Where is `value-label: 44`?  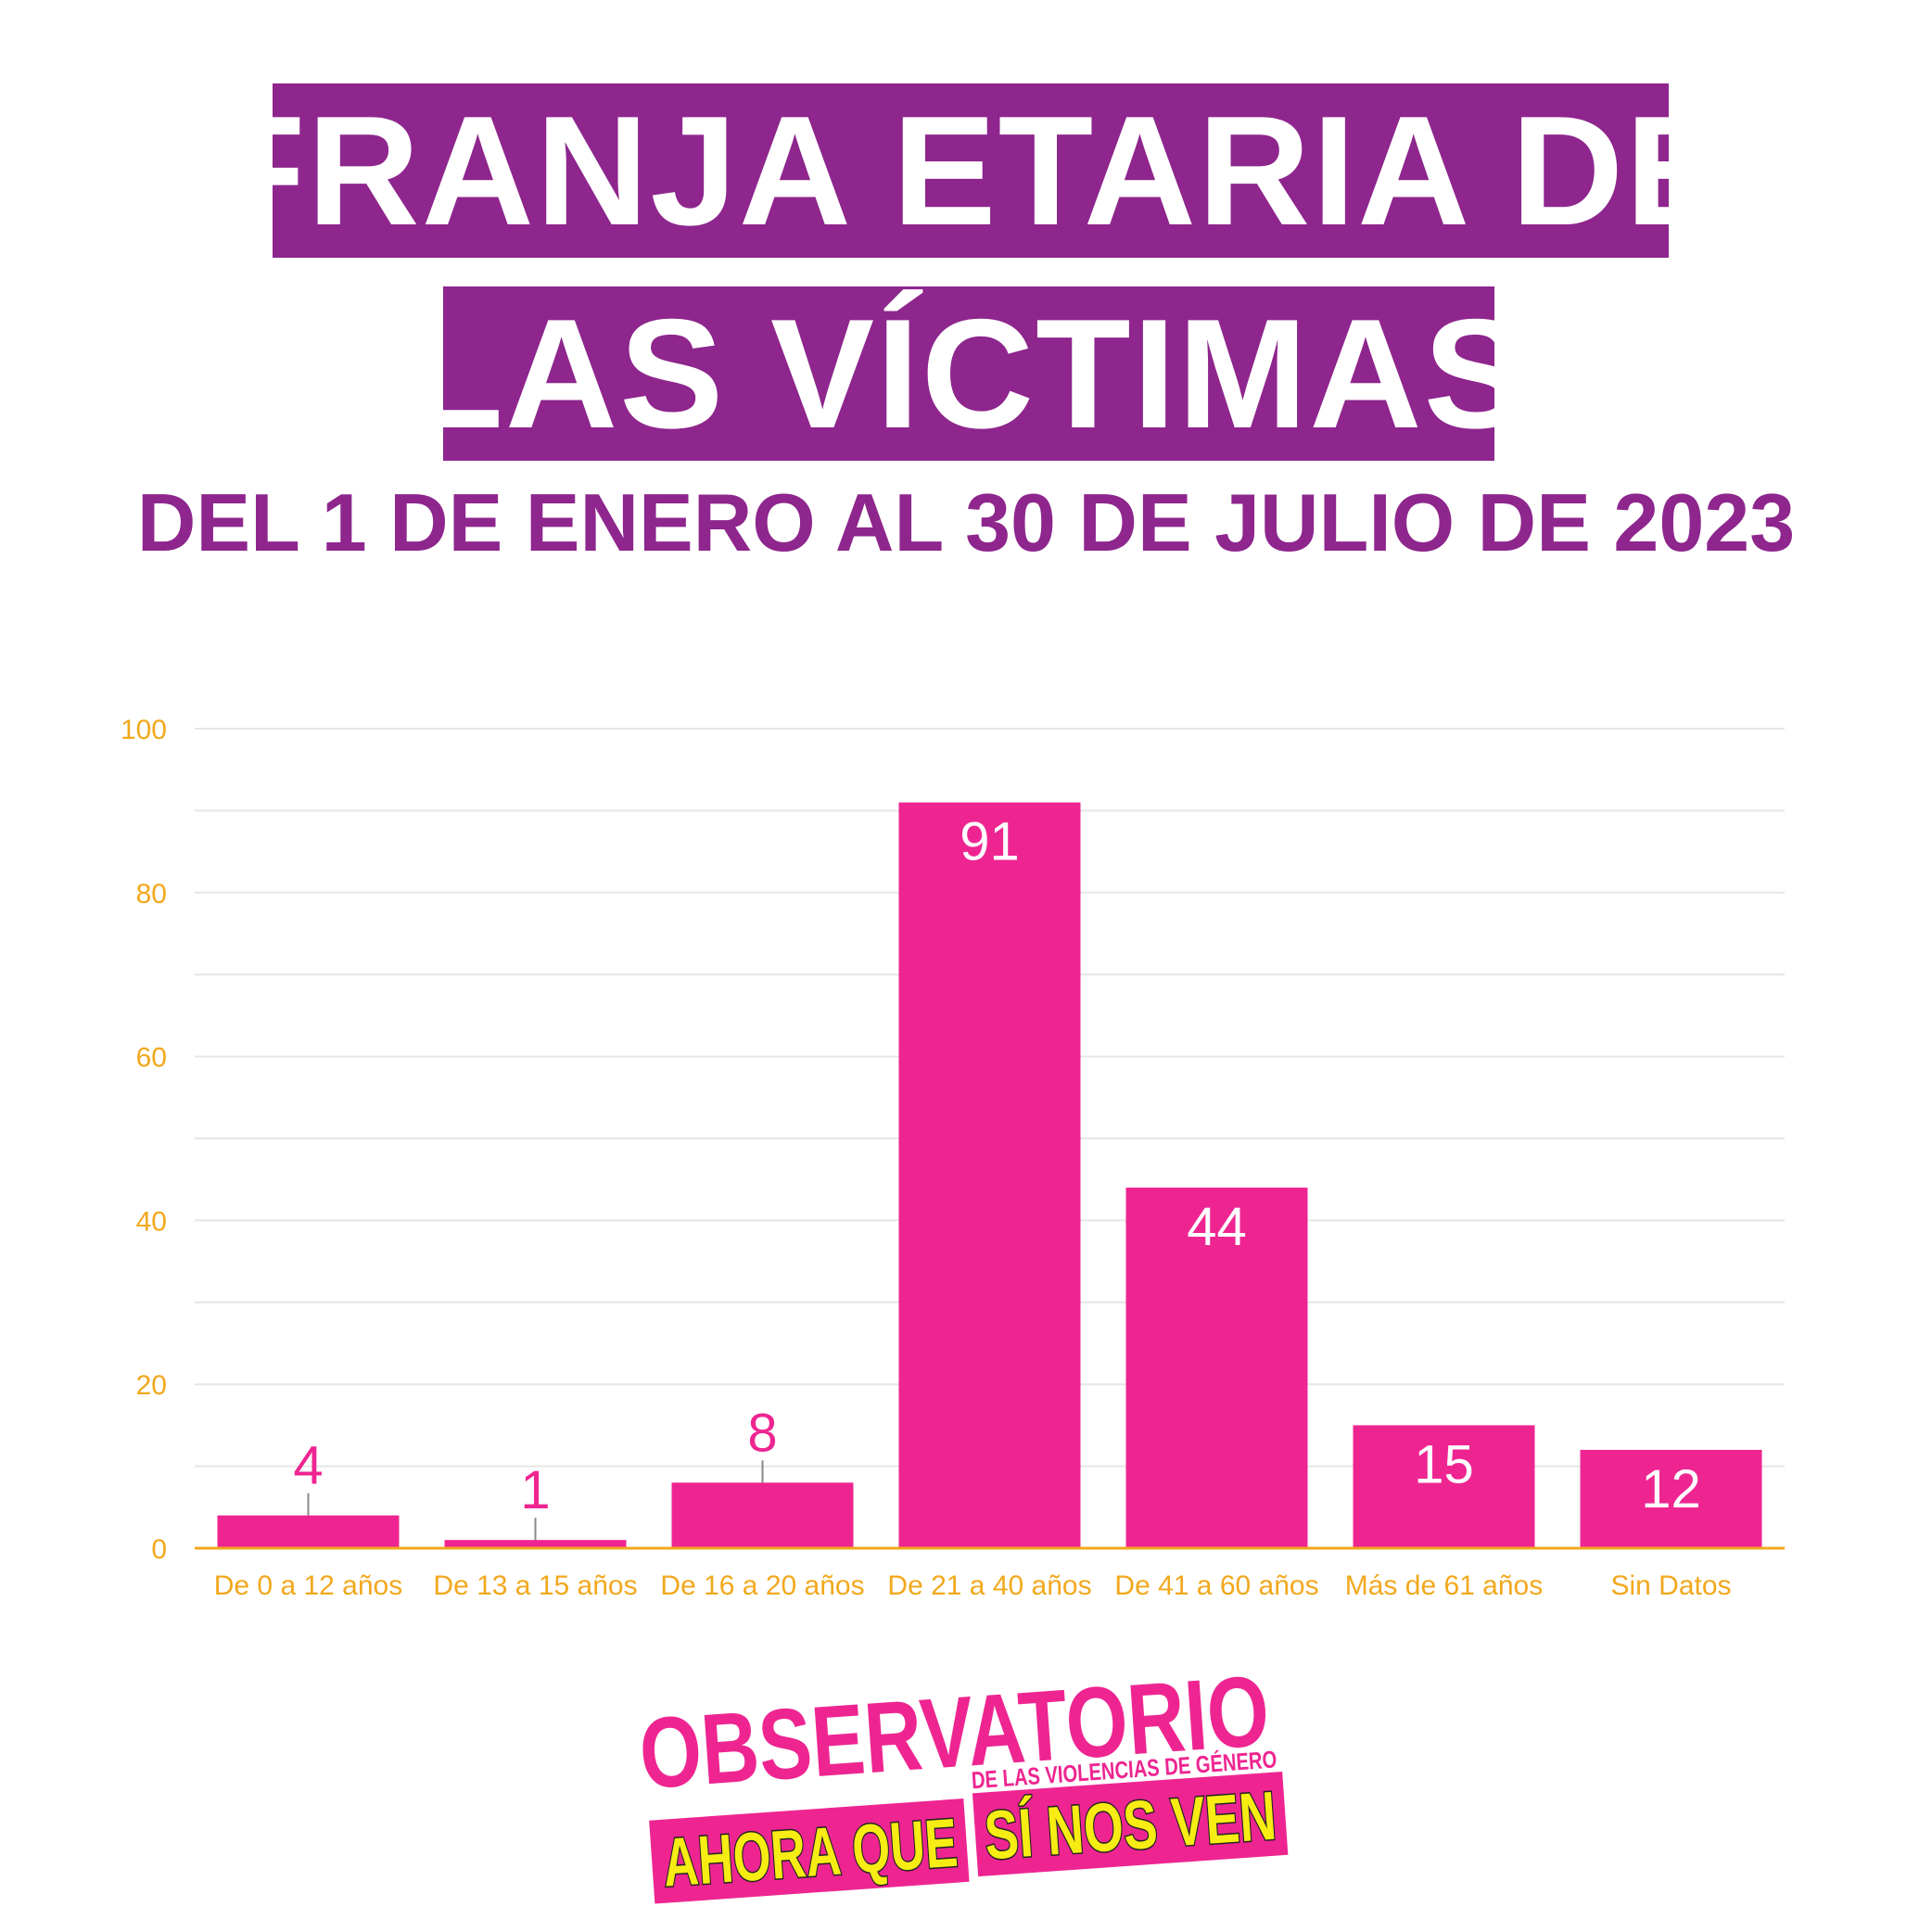
value-label: 44 is located at coordinates (1217, 1227).